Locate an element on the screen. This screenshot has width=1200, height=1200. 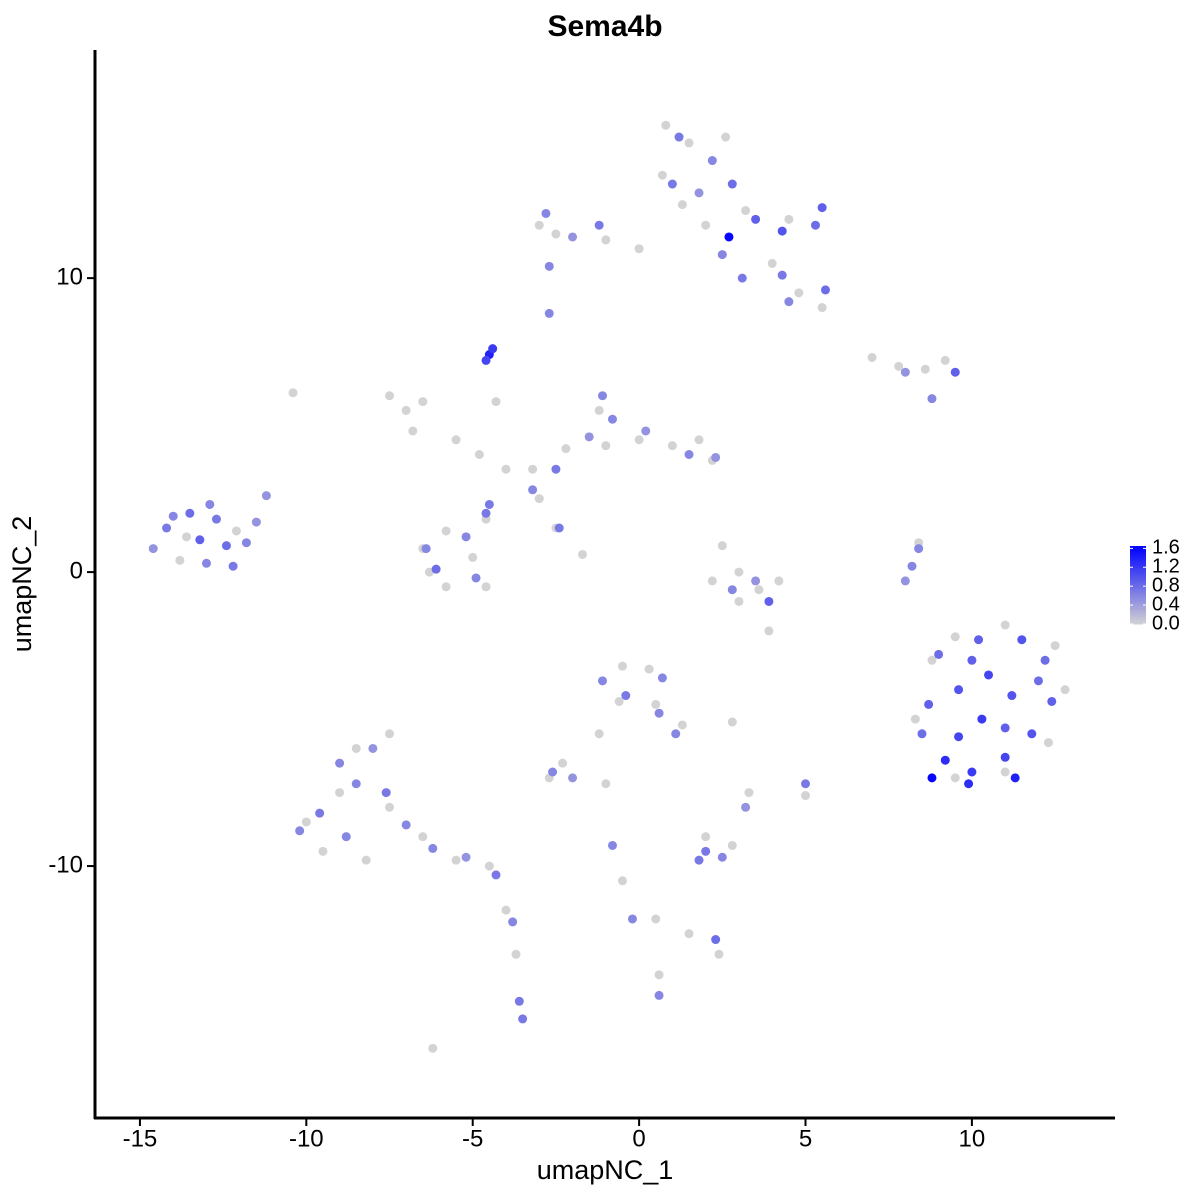
colorbar-tick-label: 1.6 is located at coordinates (1166, 548).